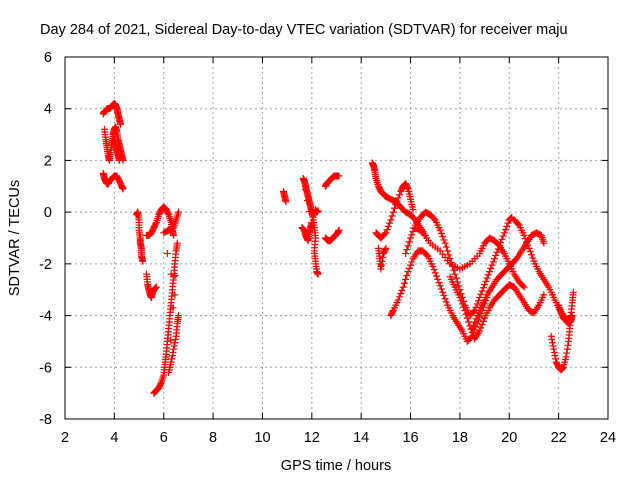 This screenshot has width=640, height=480. Describe the element at coordinates (312, 438) in the screenshot. I see `x-tick-label: 12` at that location.